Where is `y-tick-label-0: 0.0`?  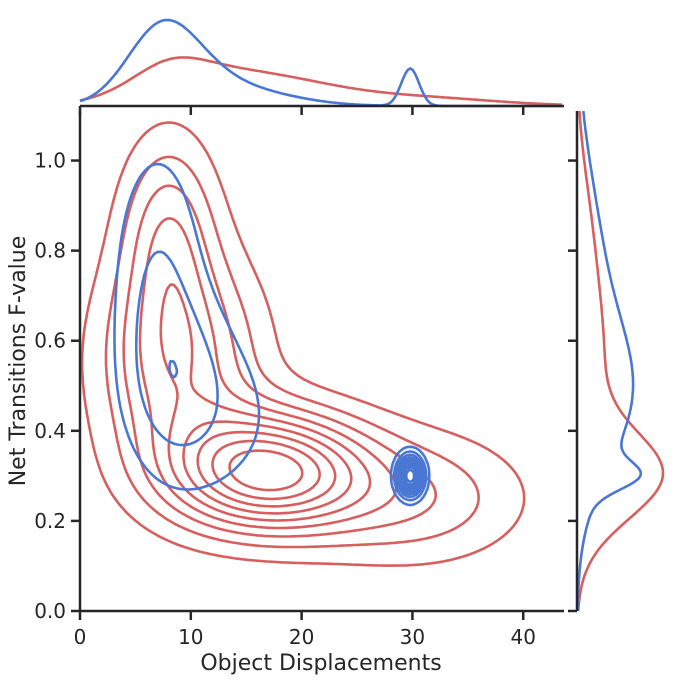
y-tick-label-0: 0.0 is located at coordinates (50, 611).